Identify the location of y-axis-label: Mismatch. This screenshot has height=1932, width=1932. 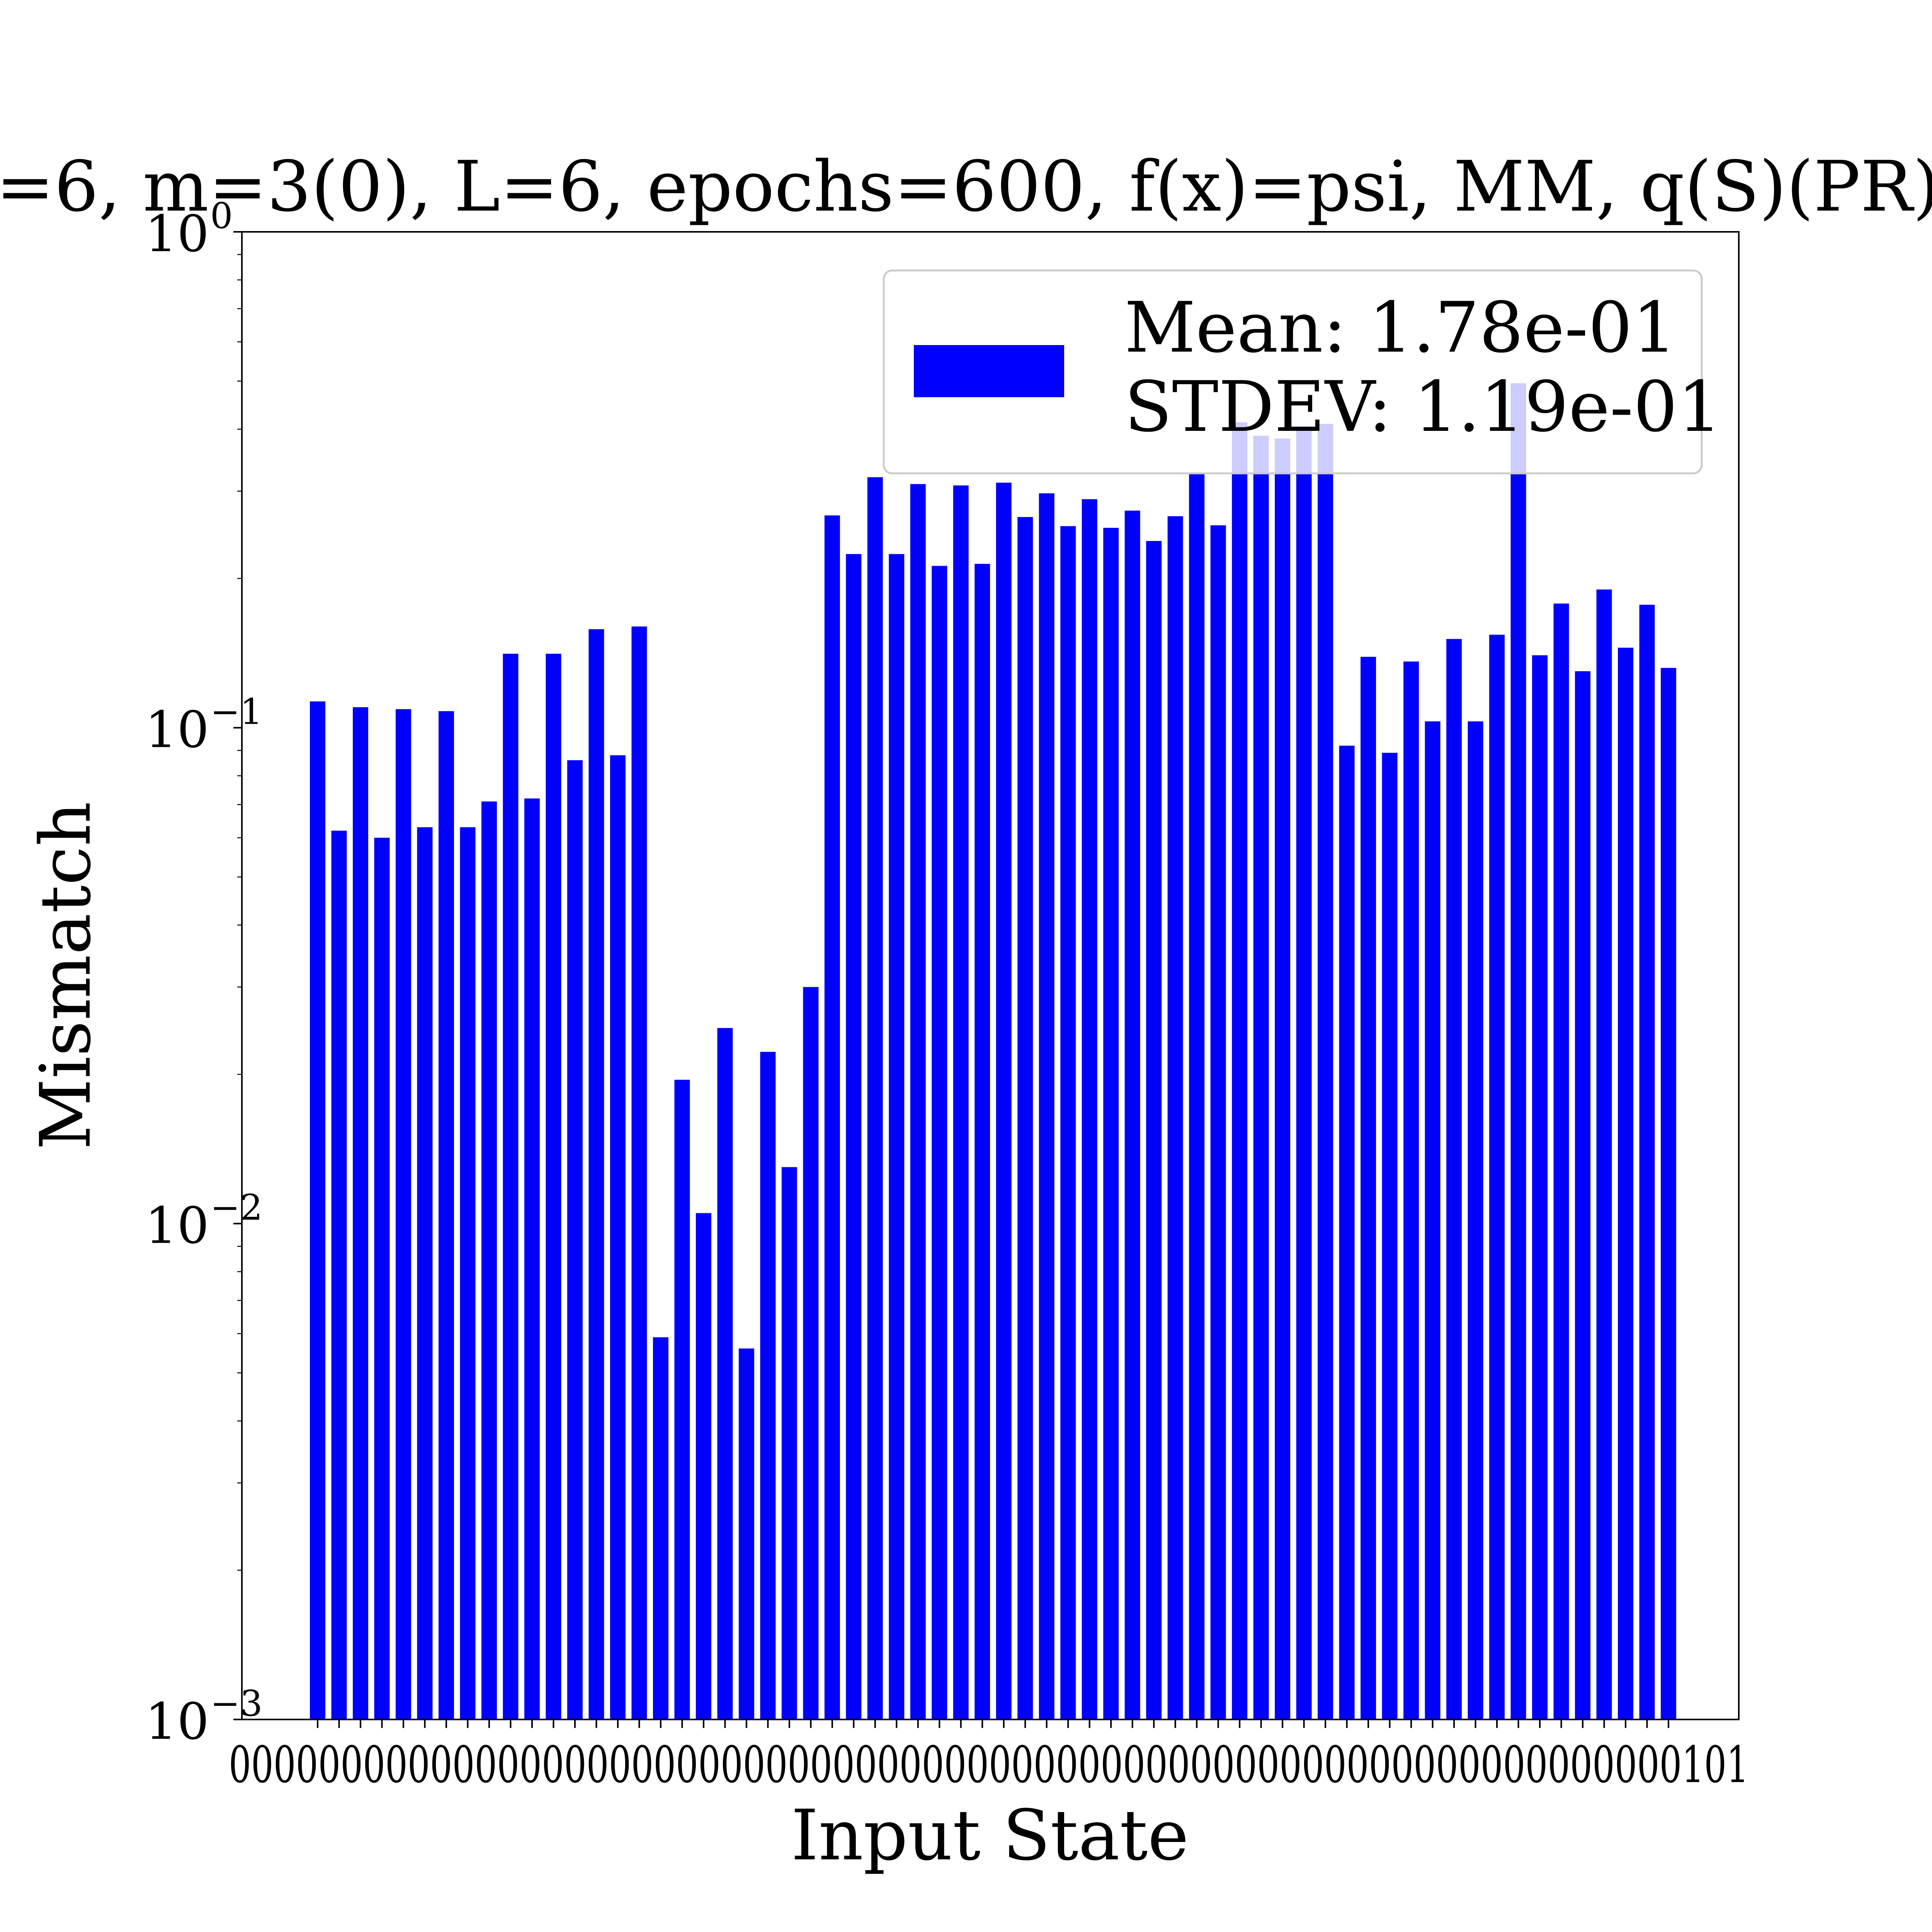
(66, 976).